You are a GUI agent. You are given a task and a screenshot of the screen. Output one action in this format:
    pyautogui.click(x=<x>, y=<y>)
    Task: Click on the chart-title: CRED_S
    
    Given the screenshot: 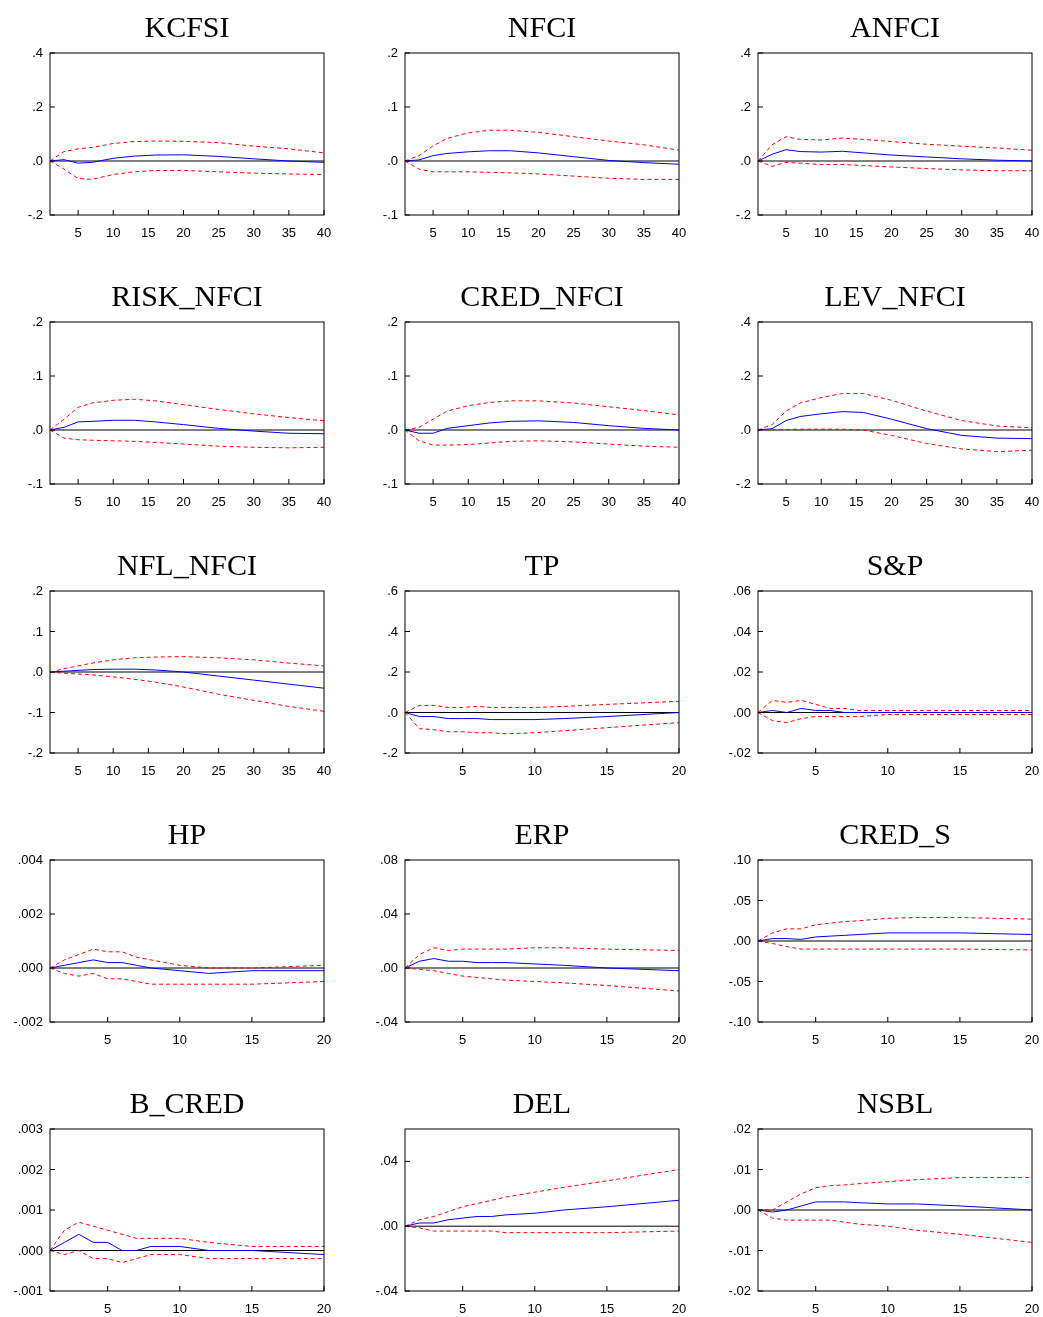 What is the action you would take?
    pyautogui.click(x=895, y=833)
    